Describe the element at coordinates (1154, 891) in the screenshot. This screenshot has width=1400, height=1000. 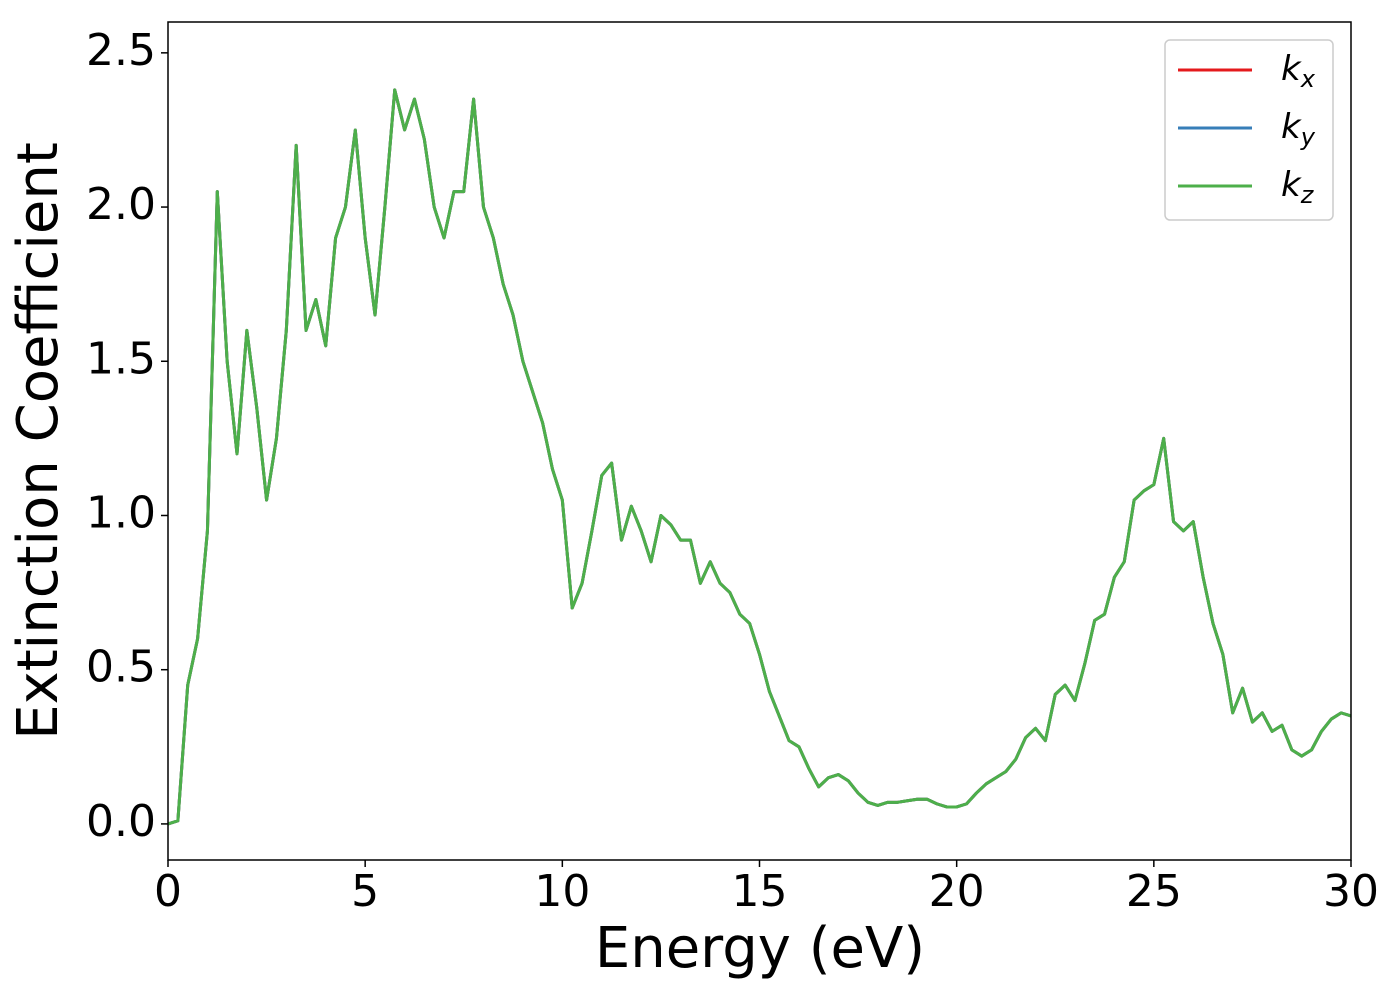
I see `x-tick-label: 25` at that location.